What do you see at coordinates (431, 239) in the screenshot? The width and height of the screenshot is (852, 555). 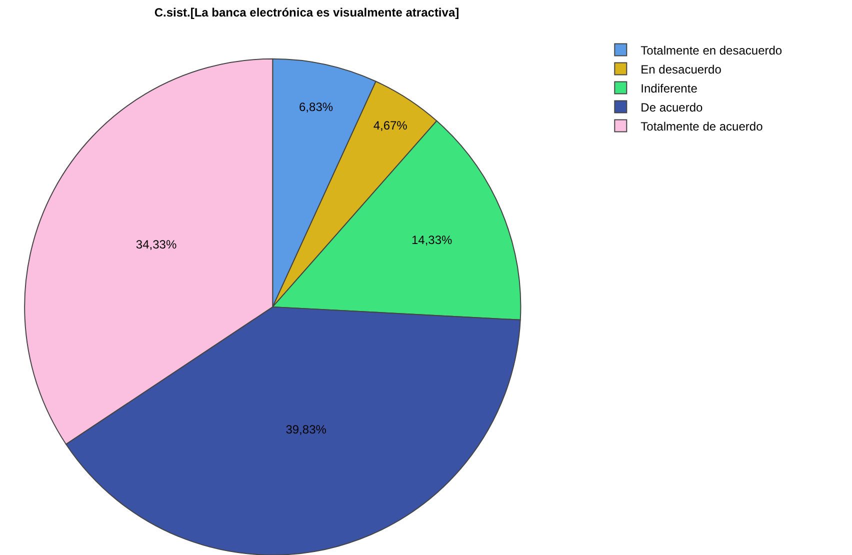 I see `data-label: 14,33%` at bounding box center [431, 239].